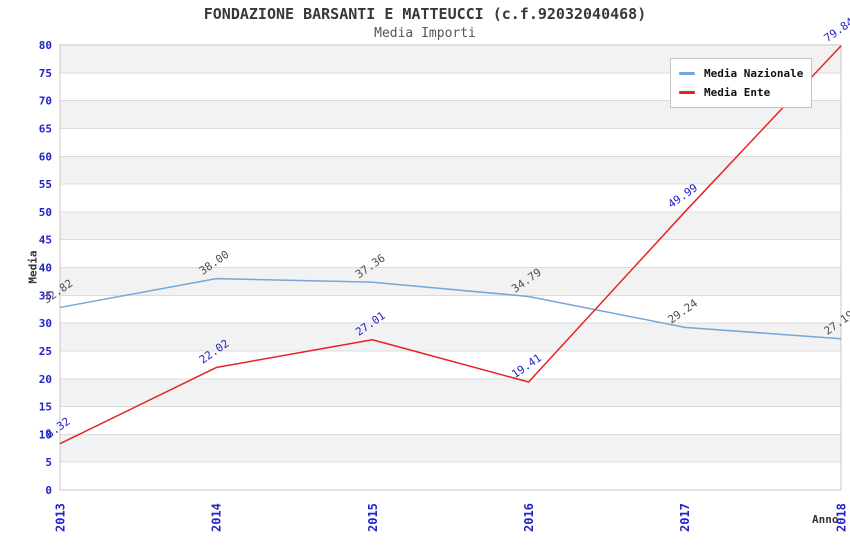  Describe the element at coordinates (825, 519) in the screenshot. I see `x-axis-title: Anno` at that location.